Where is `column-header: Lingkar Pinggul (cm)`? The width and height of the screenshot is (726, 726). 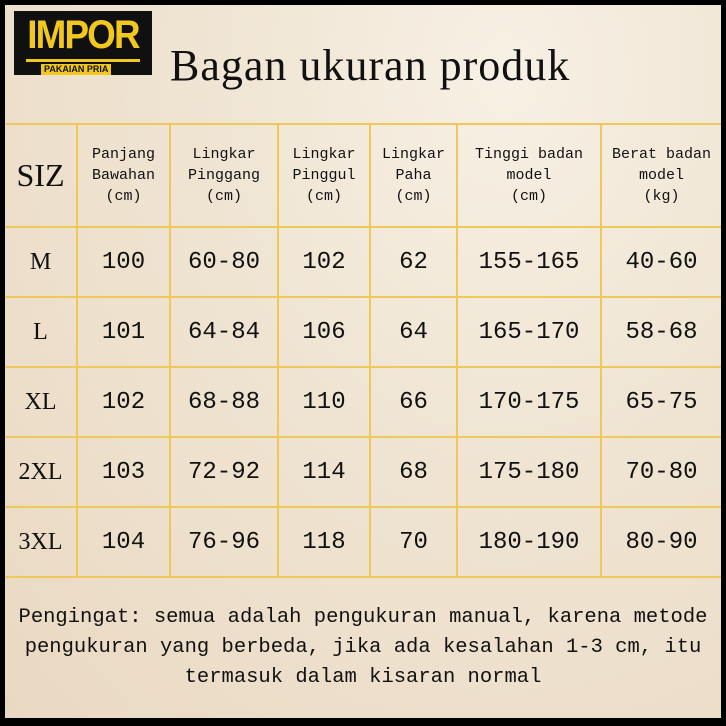 column-header: Lingkar Pinggul (cm) is located at coordinates (324, 175).